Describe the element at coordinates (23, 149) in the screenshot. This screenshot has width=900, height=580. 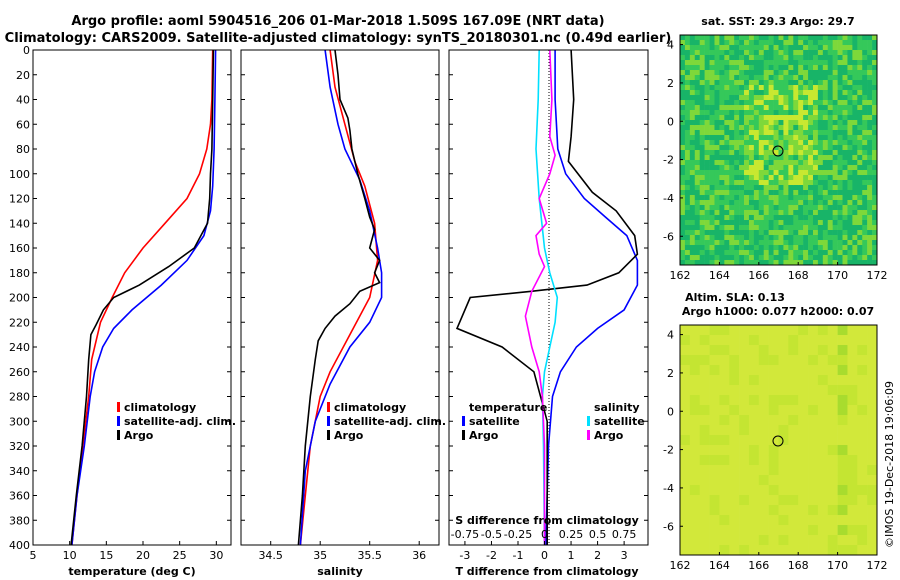
I see `y-tick-label: 80` at that location.